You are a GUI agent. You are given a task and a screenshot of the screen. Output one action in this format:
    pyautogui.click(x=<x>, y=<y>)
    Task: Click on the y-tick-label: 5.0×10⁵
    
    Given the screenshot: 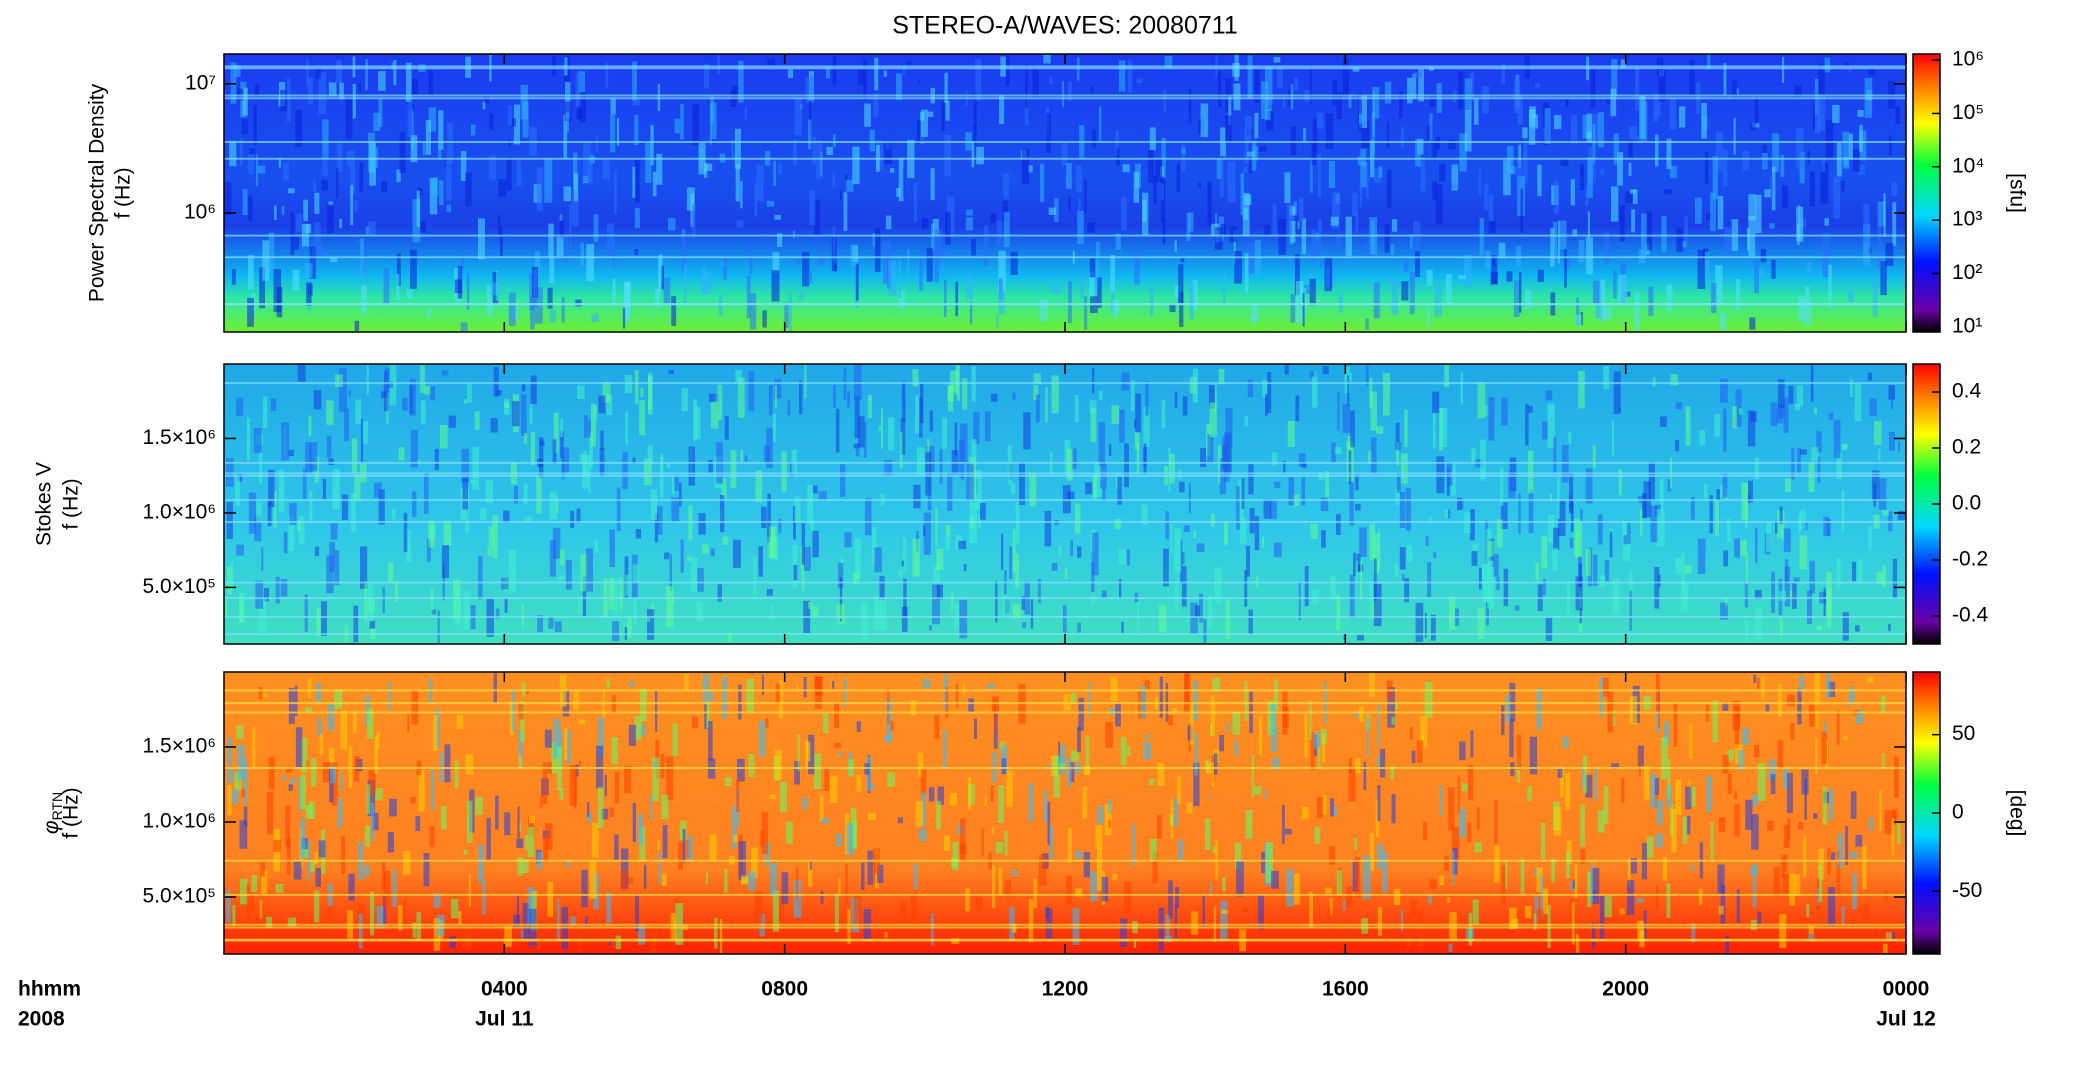 What is the action you would take?
    pyautogui.click(x=179, y=586)
    